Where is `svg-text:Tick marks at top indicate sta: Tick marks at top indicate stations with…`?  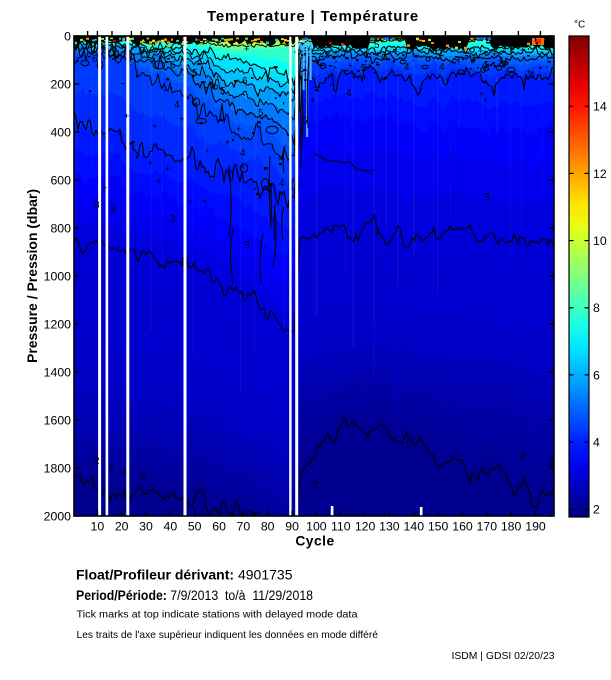 svg-text:Tick marks at top indicate sta: Tick marks at top indicate stations with… is located at coordinates (217, 615).